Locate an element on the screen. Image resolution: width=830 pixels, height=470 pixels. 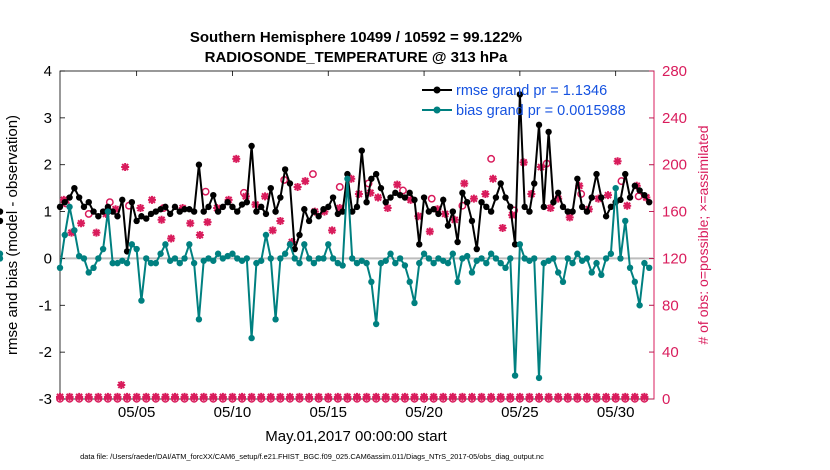
legend-marker is located at coordinates (437, 110).